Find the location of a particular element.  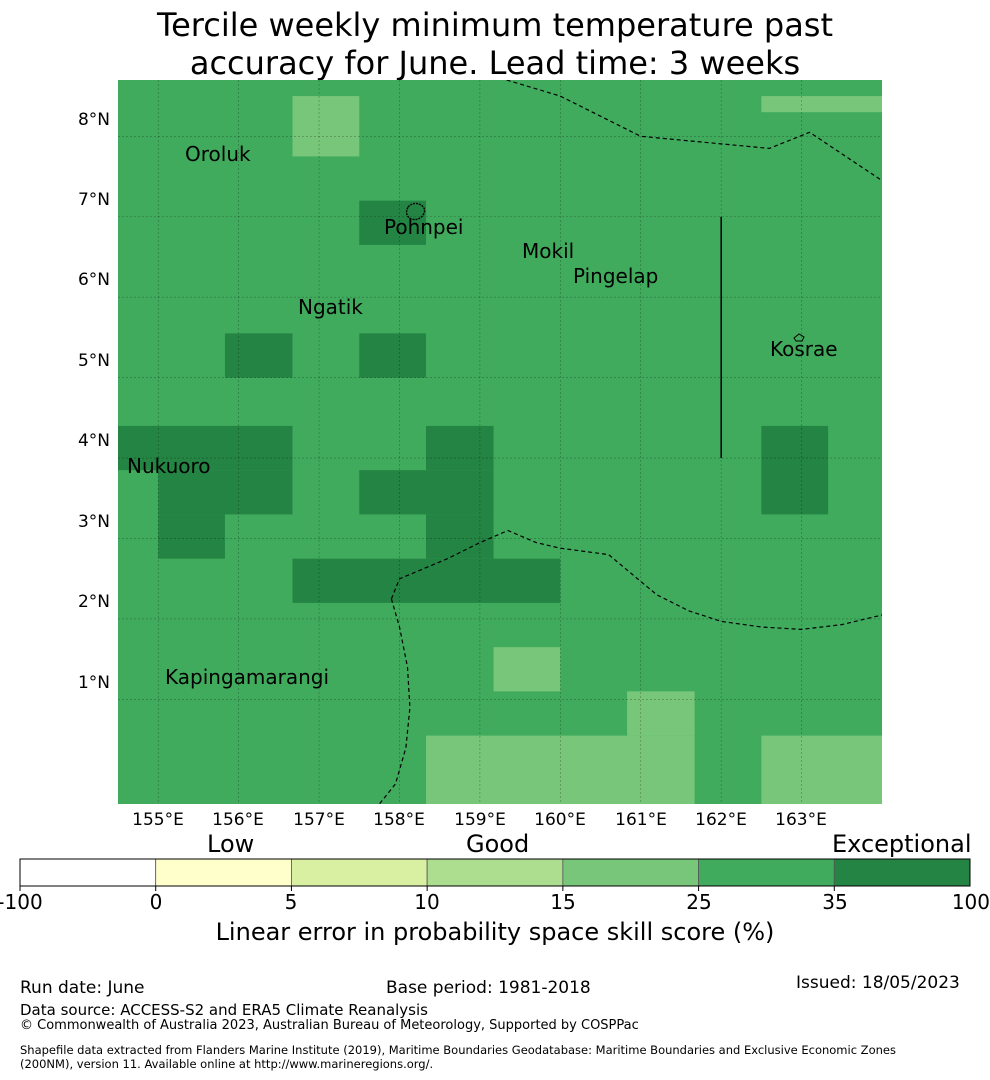

colorbar-category-low: Low is located at coordinates (231, 844).